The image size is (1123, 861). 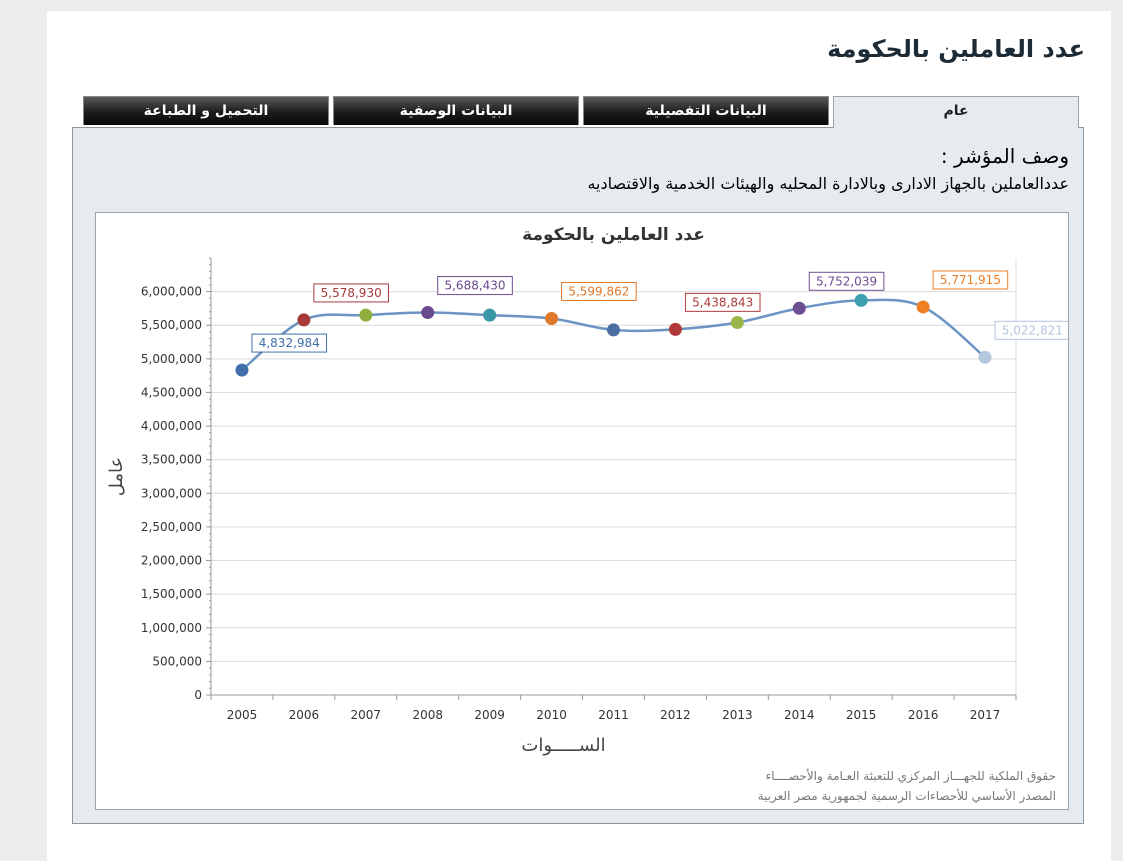 I want to click on y-tick-label: 5,000,000, so click(x=171, y=359).